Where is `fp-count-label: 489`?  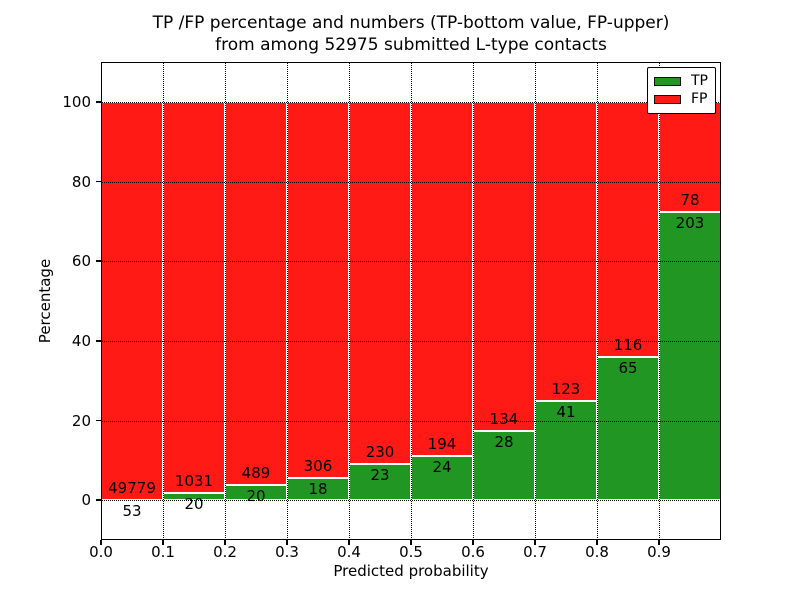 fp-count-label: 489 is located at coordinates (256, 472).